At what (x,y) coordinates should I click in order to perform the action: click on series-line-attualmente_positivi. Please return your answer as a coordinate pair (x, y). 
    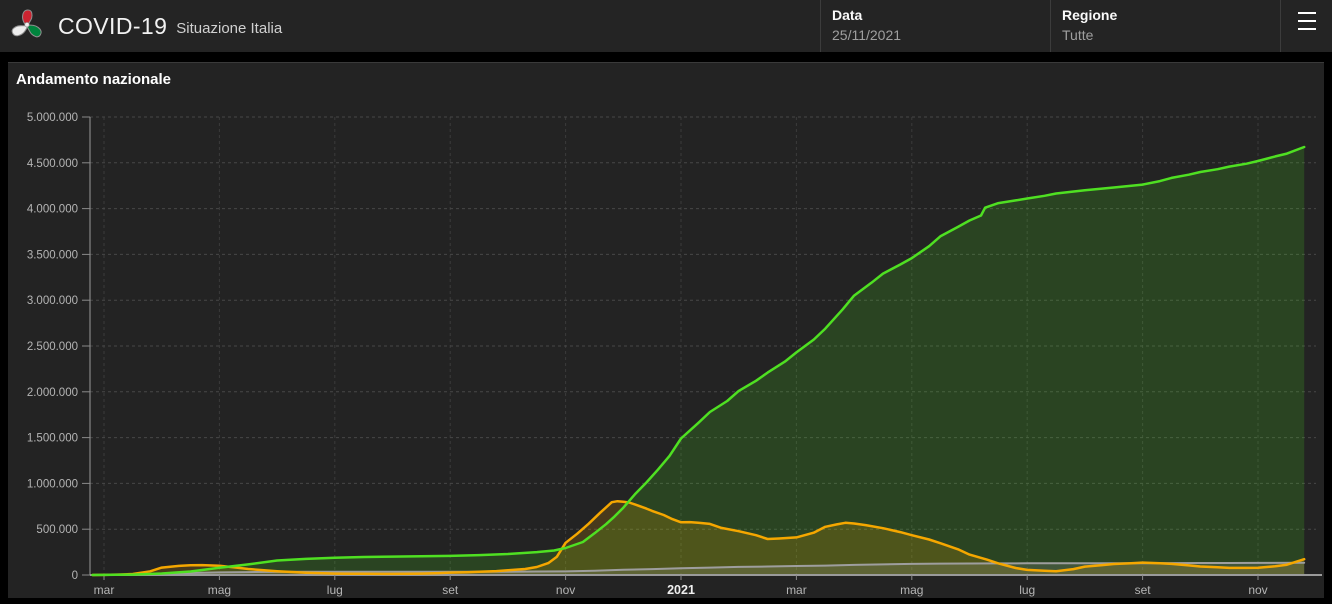
    Looking at the image, I should click on (698, 538).